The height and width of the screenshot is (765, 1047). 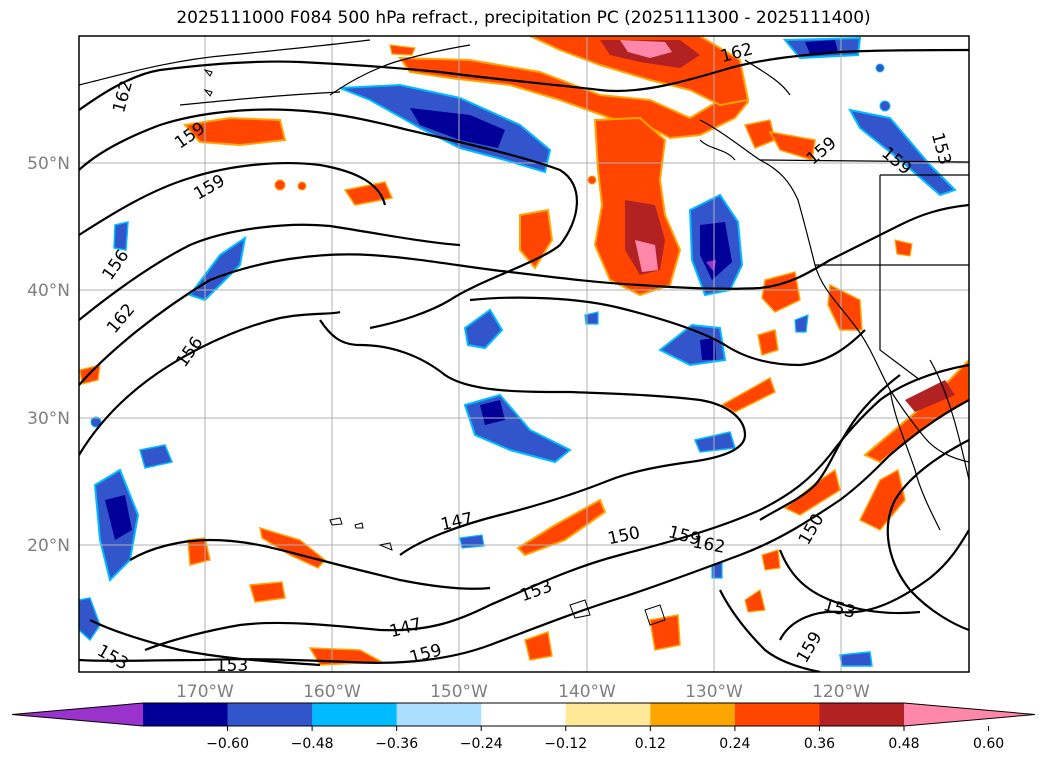 I want to click on colorbar-extend-high, so click(x=969, y=714).